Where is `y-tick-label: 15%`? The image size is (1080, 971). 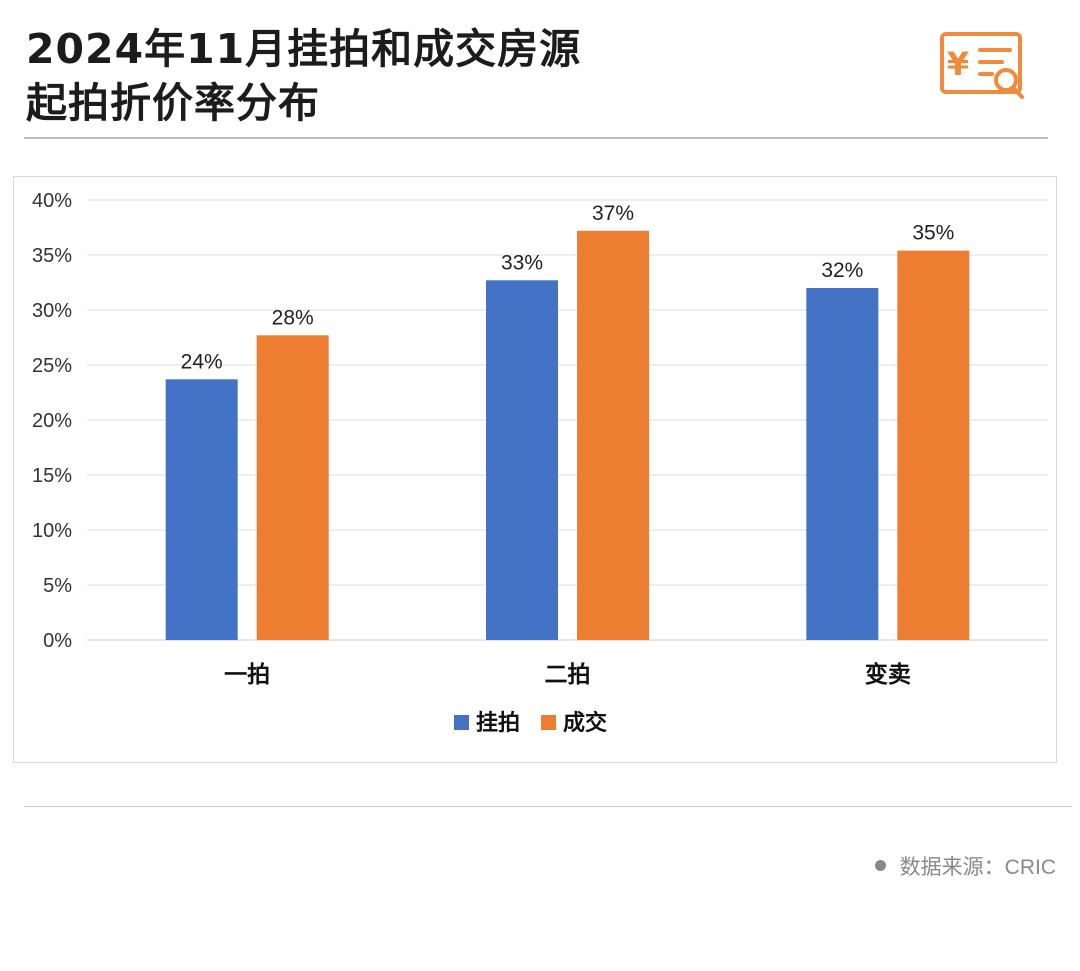 y-tick-label: 15% is located at coordinates (52, 476).